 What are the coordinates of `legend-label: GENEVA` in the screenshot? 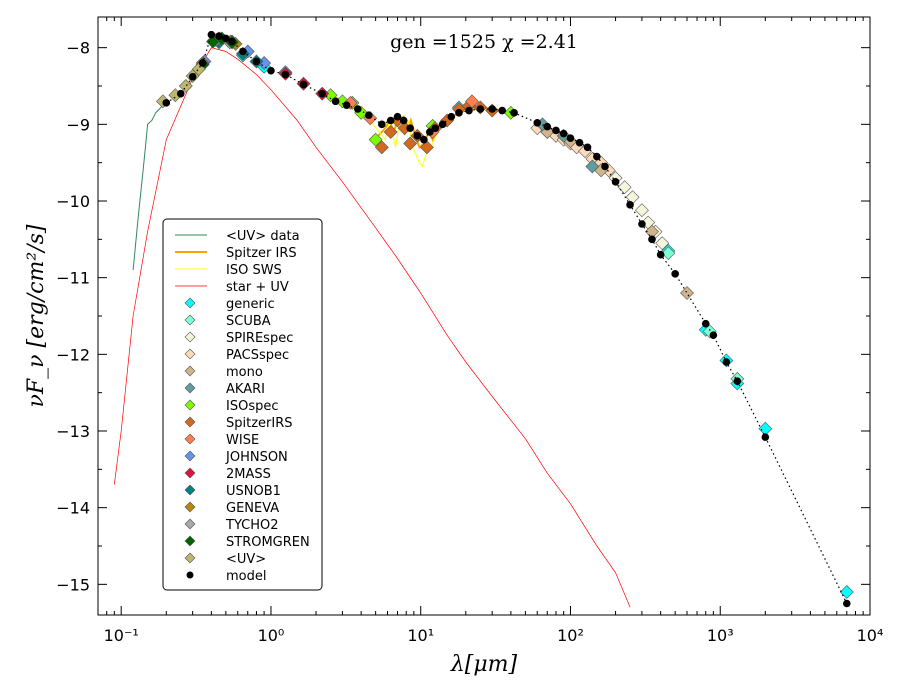 It's located at (252, 508).